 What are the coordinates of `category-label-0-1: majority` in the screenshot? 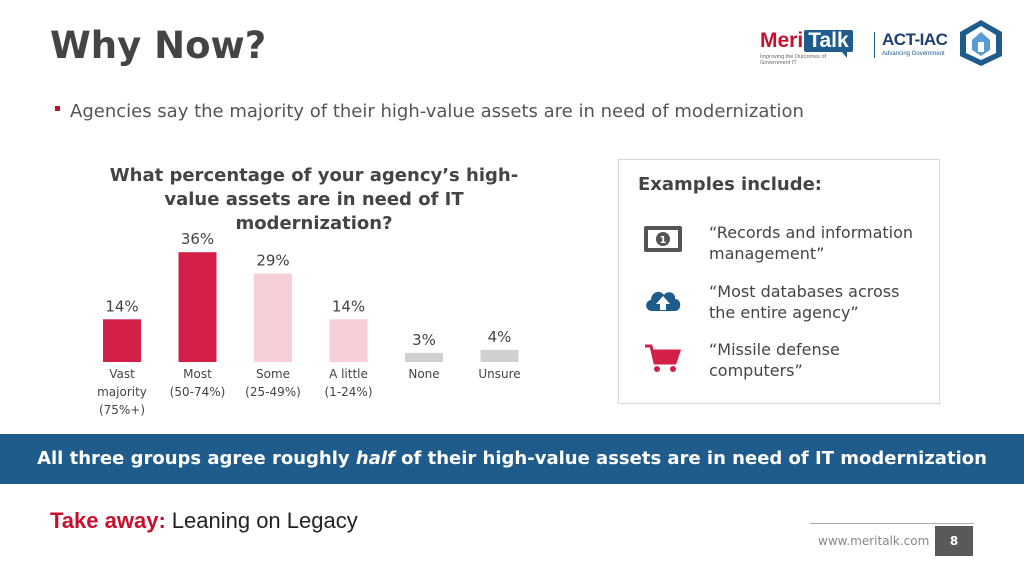 It's located at (122, 392).